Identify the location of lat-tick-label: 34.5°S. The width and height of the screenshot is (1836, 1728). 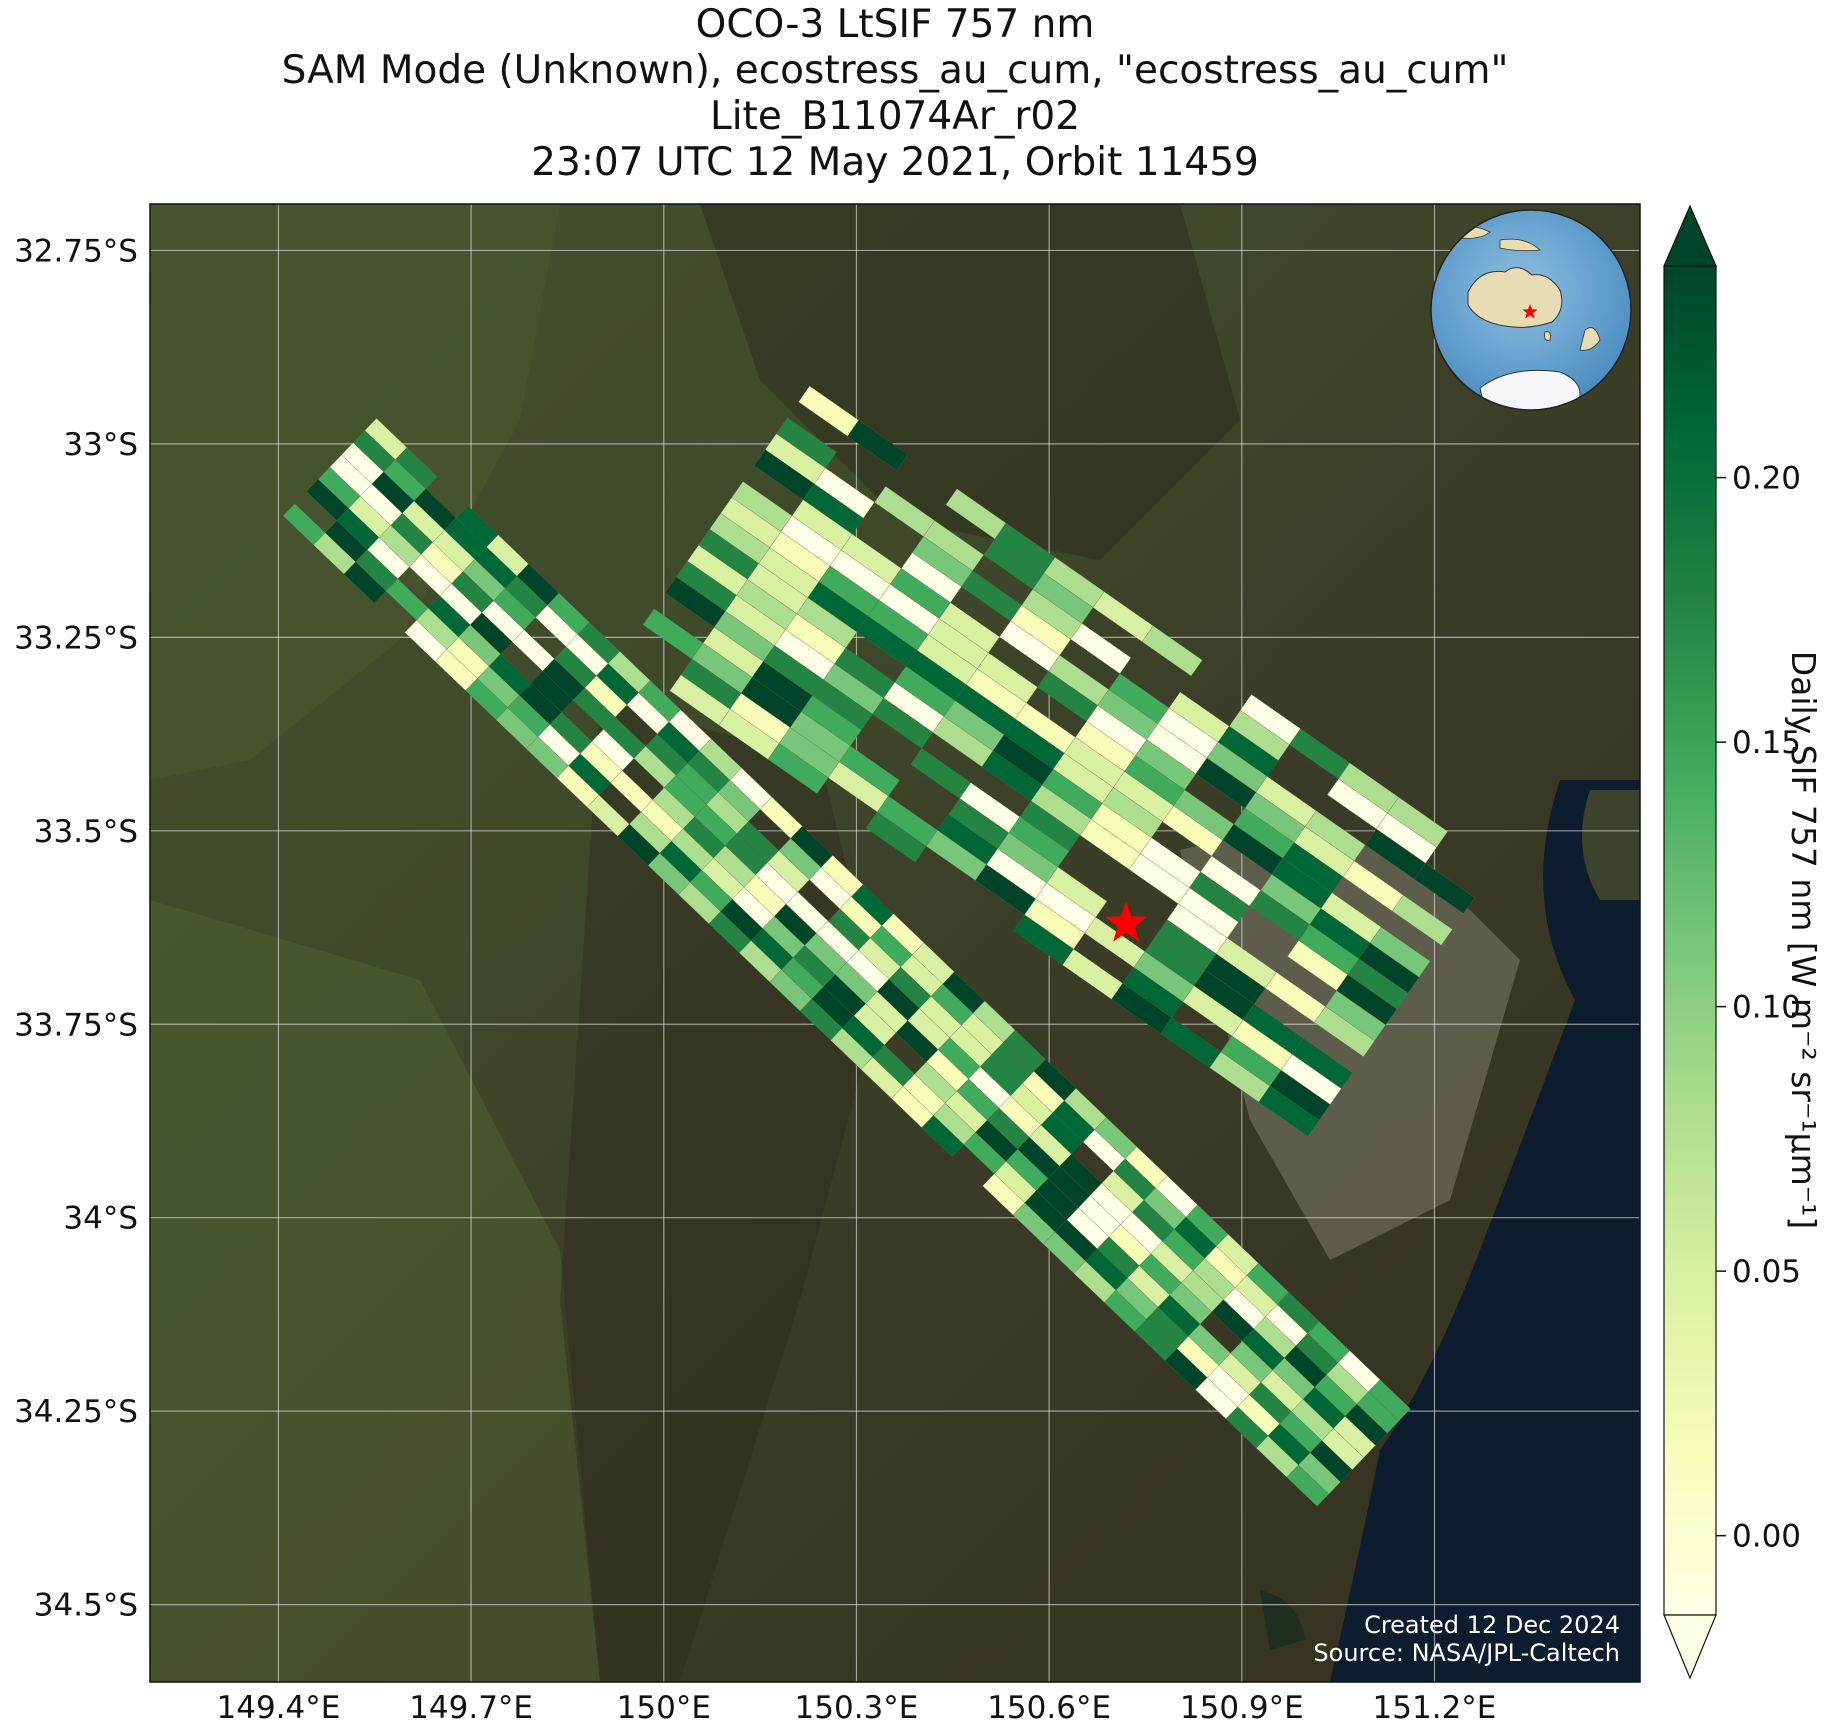
(86, 1606).